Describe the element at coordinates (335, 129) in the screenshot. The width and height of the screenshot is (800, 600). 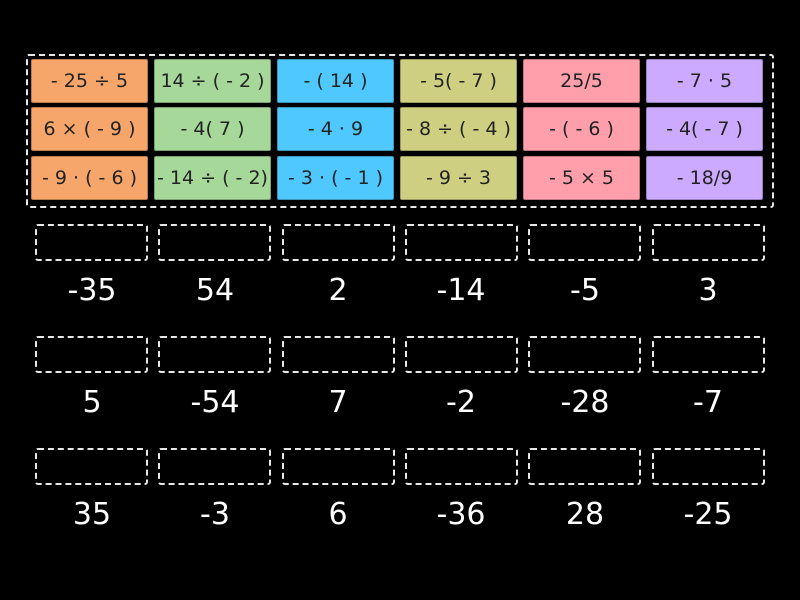
I see `expression-tile: - 4 · 9` at that location.